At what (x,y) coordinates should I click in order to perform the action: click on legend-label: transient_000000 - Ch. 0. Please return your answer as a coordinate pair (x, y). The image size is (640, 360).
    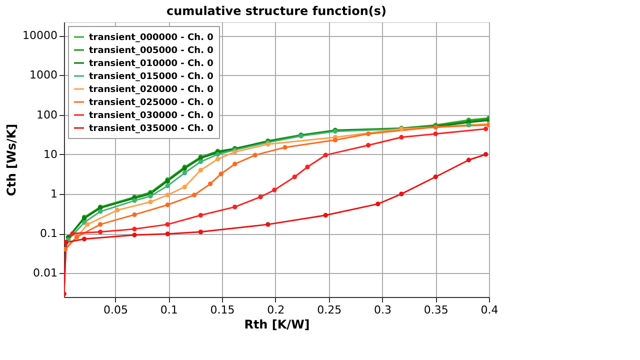
    Looking at the image, I should click on (151, 38).